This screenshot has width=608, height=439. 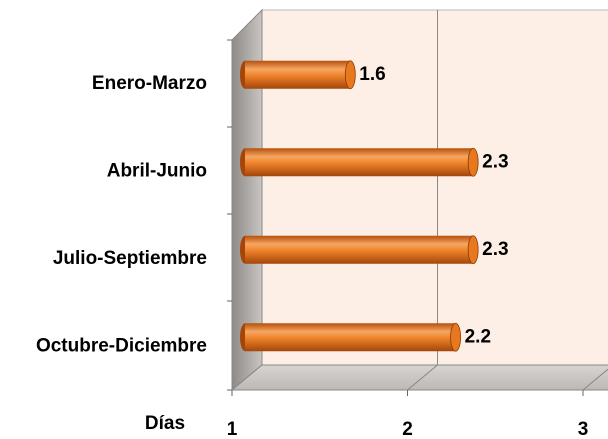 I want to click on value-label: 1.6, so click(x=372, y=74).